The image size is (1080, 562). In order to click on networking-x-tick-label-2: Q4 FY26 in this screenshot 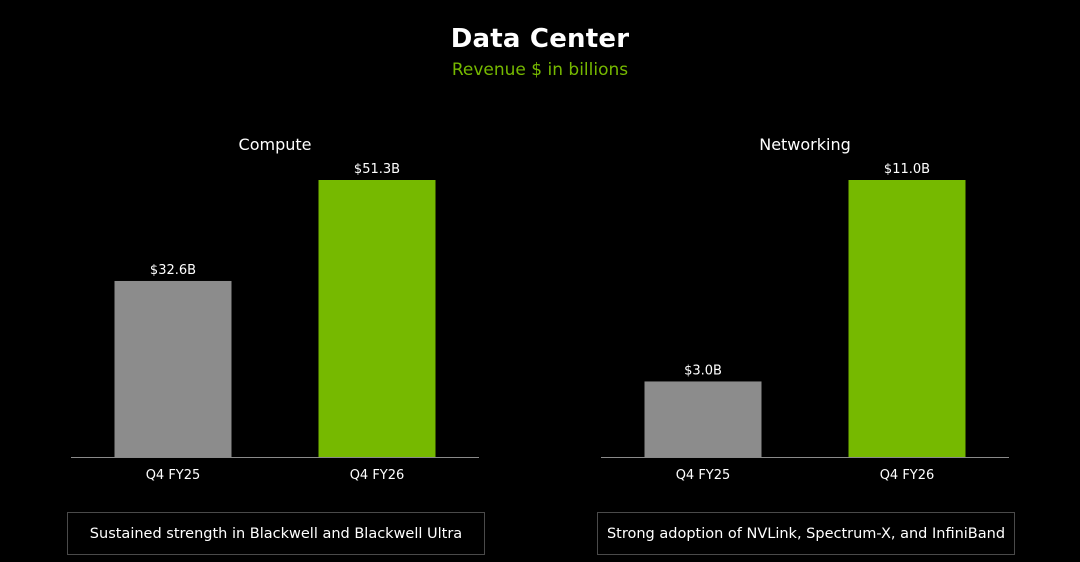, I will do `click(907, 475)`.